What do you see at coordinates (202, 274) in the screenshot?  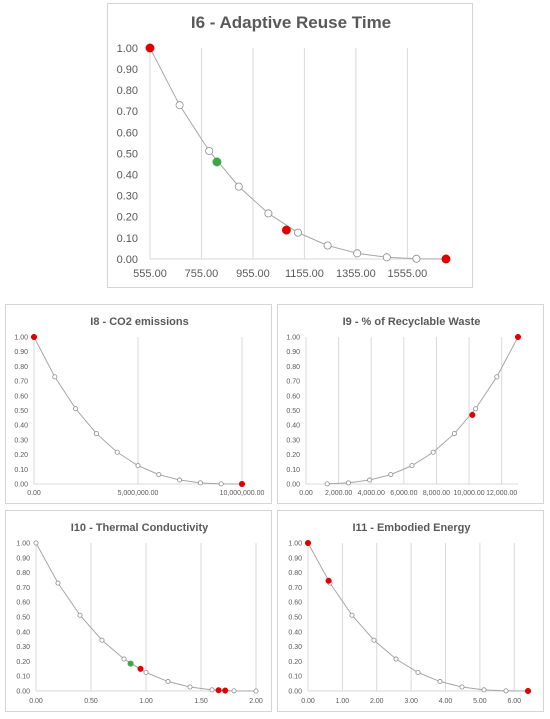 I see `x-tick-label: 755.00` at bounding box center [202, 274].